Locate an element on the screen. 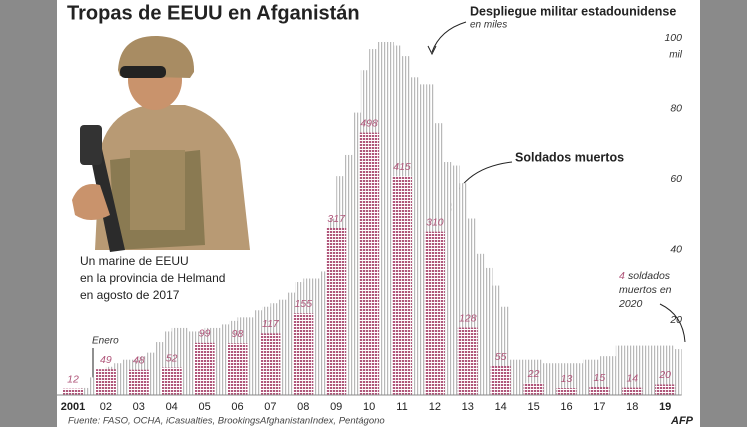 The height and width of the screenshot is (427, 747). x-tick-label: 04 is located at coordinates (172, 407).